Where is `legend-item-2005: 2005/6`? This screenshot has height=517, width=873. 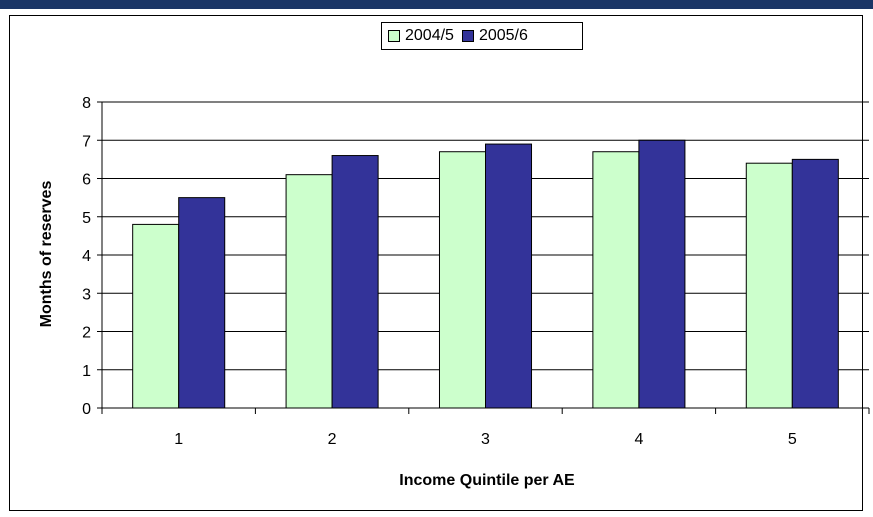
legend-item-2005: 2005/6 is located at coordinates (494, 36).